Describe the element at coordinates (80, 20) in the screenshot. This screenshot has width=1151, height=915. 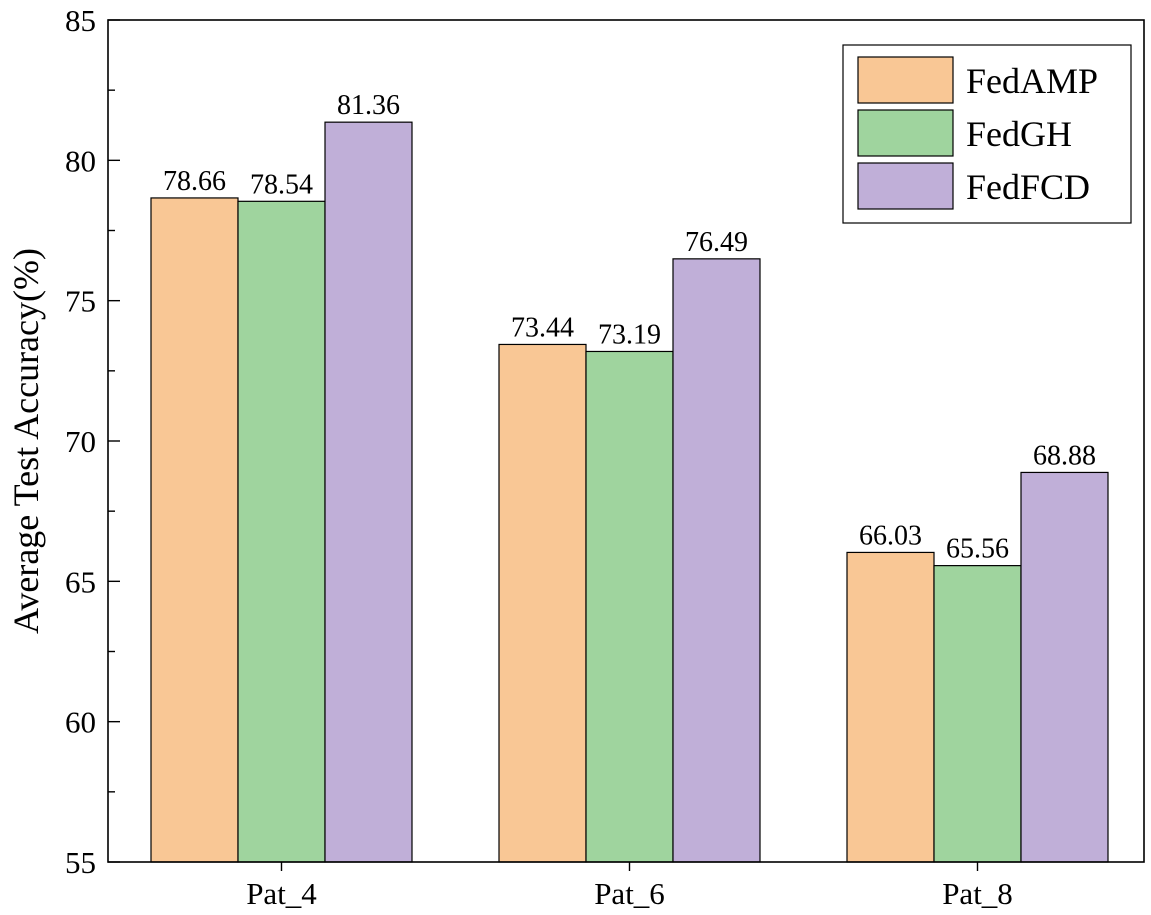
I see `y-tick-label: 85` at that location.